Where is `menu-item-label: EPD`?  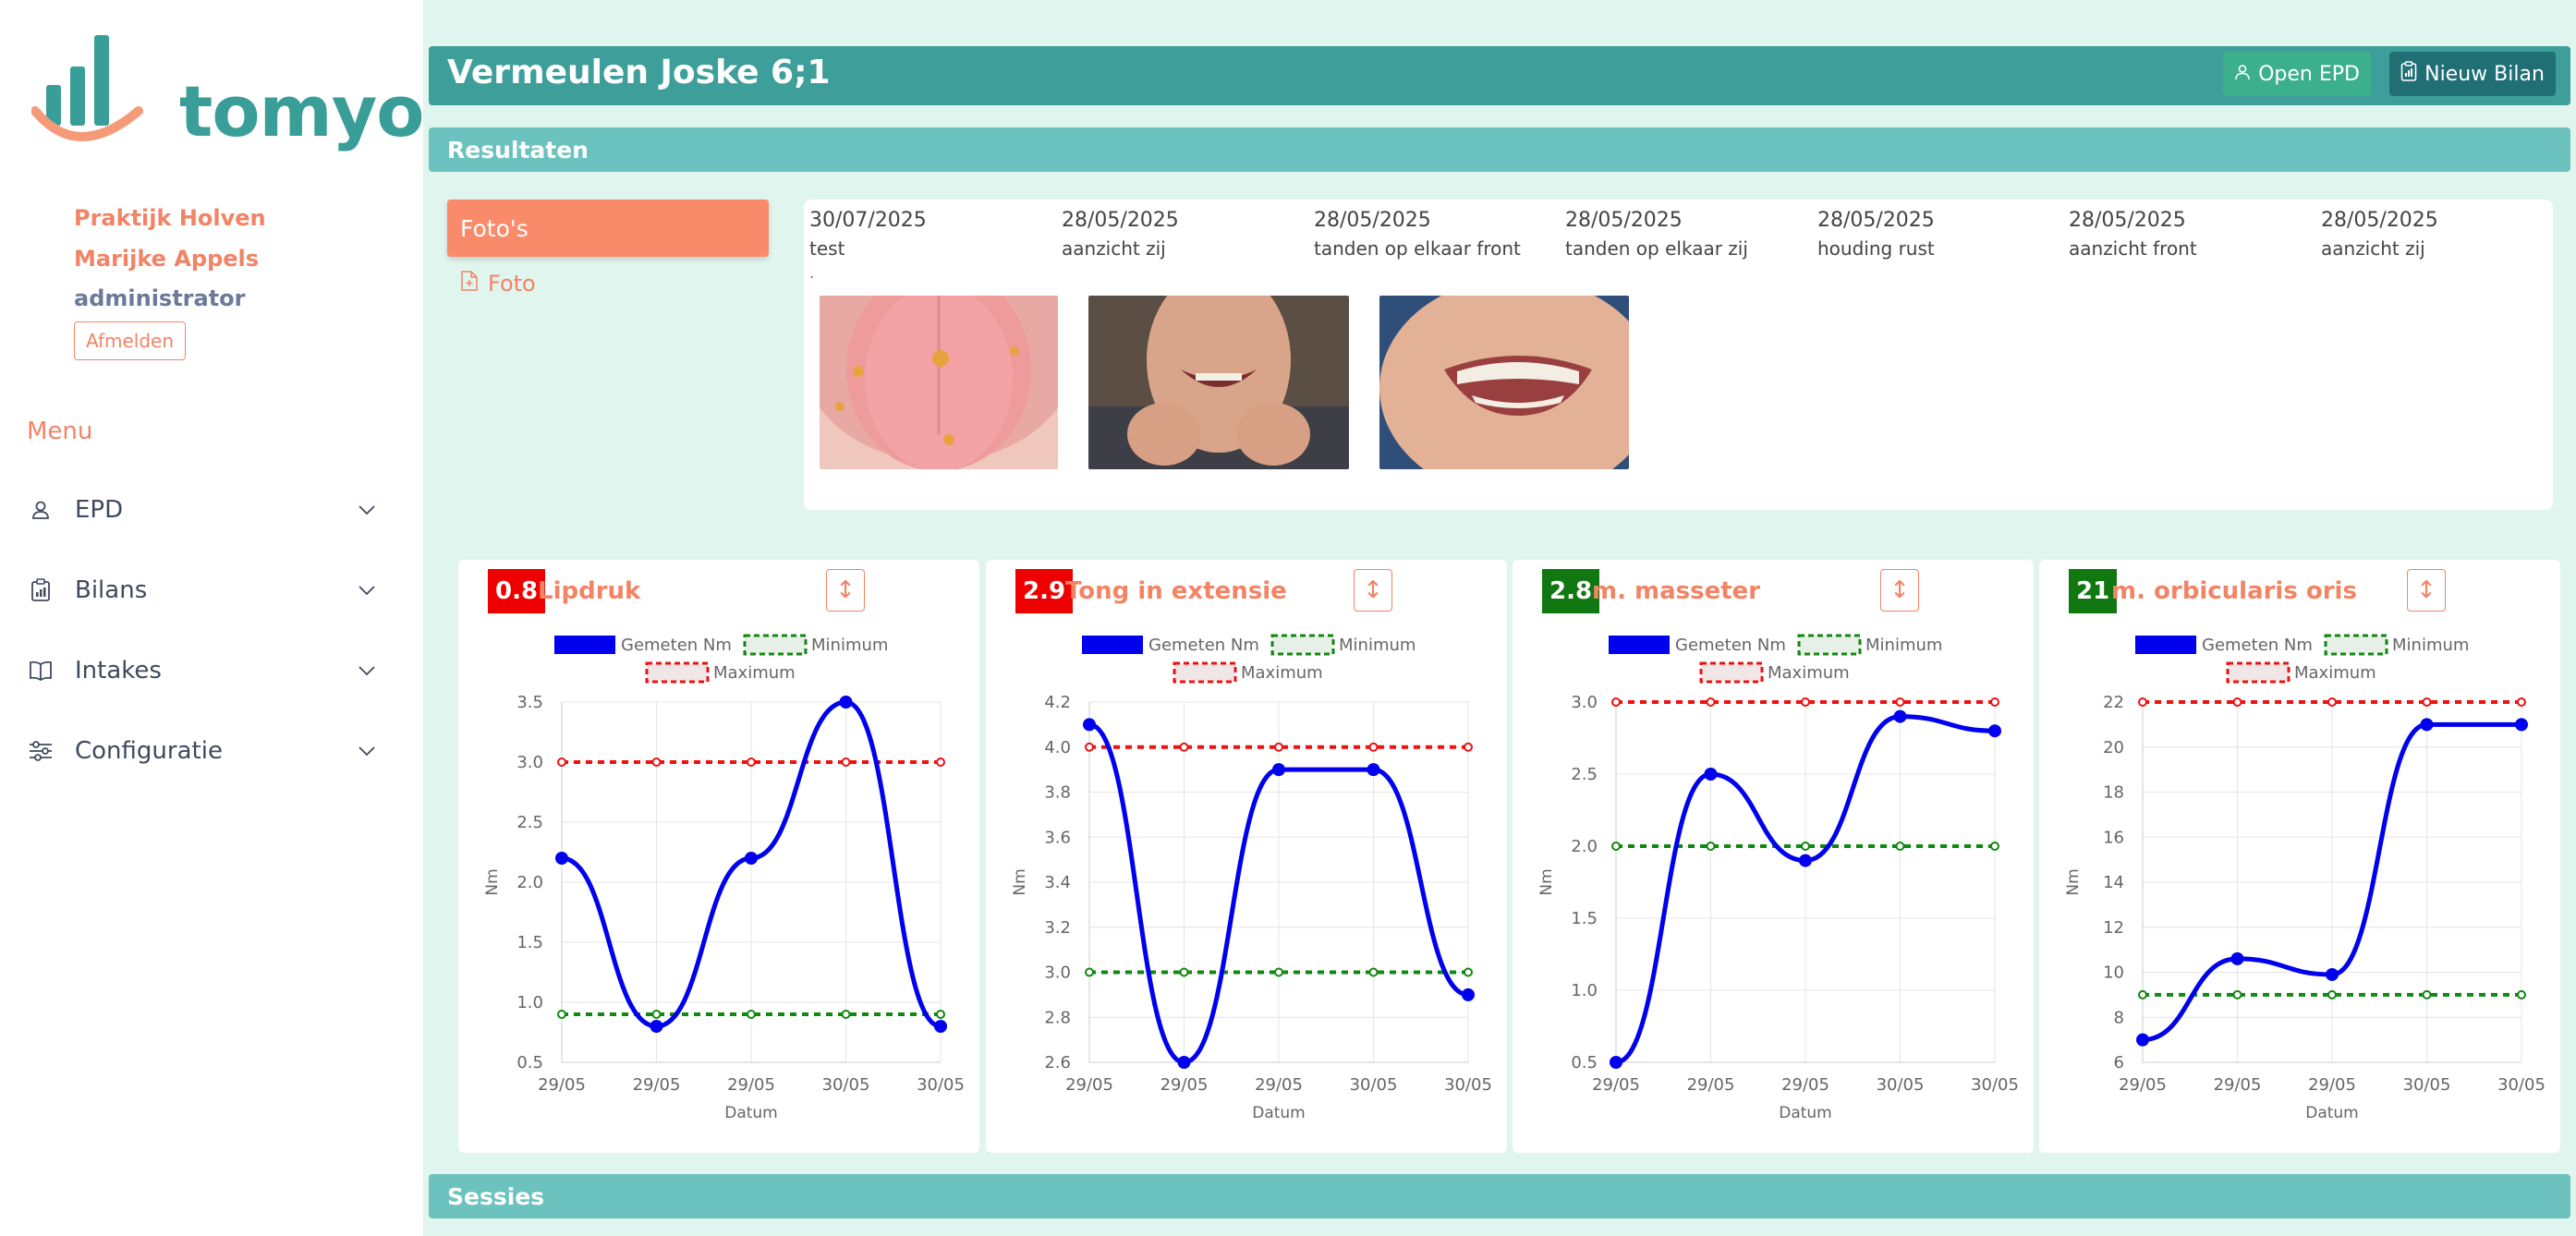 menu-item-label: EPD is located at coordinates (99, 510).